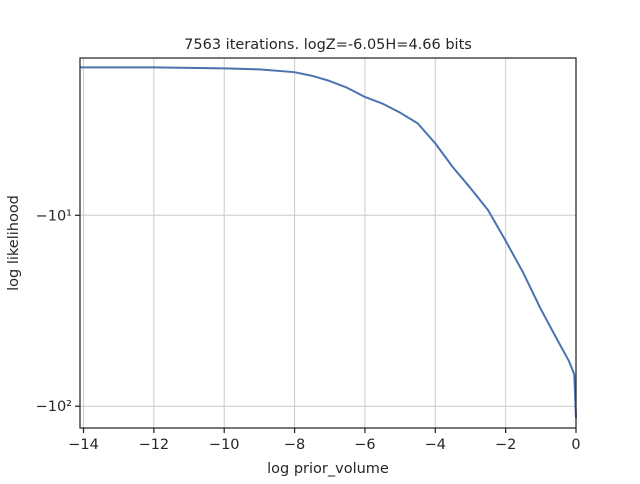 The image size is (640, 484). Describe the element at coordinates (505, 445) in the screenshot. I see `x-tick-label: −2` at that location.